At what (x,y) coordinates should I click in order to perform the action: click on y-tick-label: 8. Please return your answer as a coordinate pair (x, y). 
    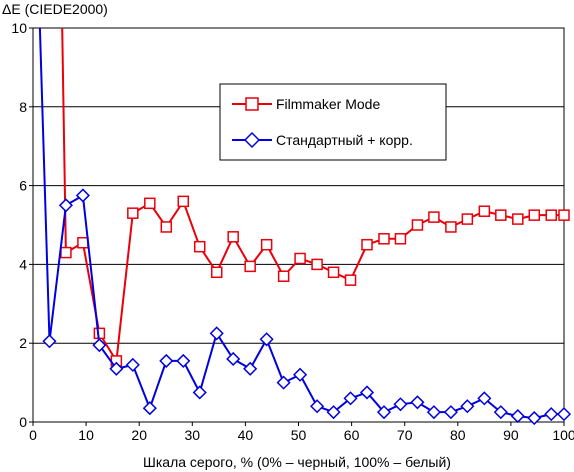
    Looking at the image, I should click on (23, 107).